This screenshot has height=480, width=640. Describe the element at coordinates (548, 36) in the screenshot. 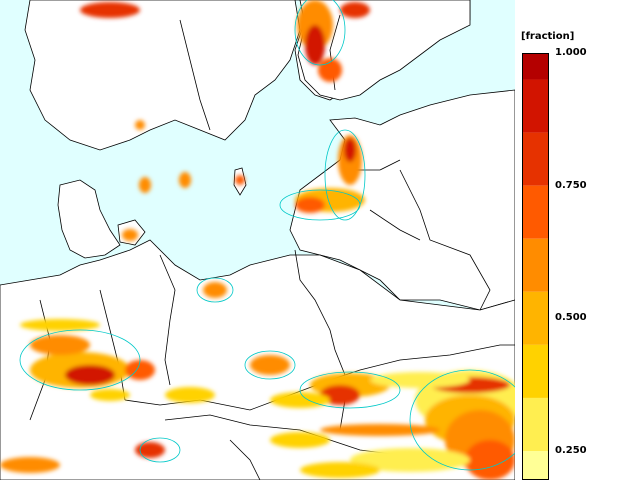

I see `legend-unit-label: [fraction]` at that location.